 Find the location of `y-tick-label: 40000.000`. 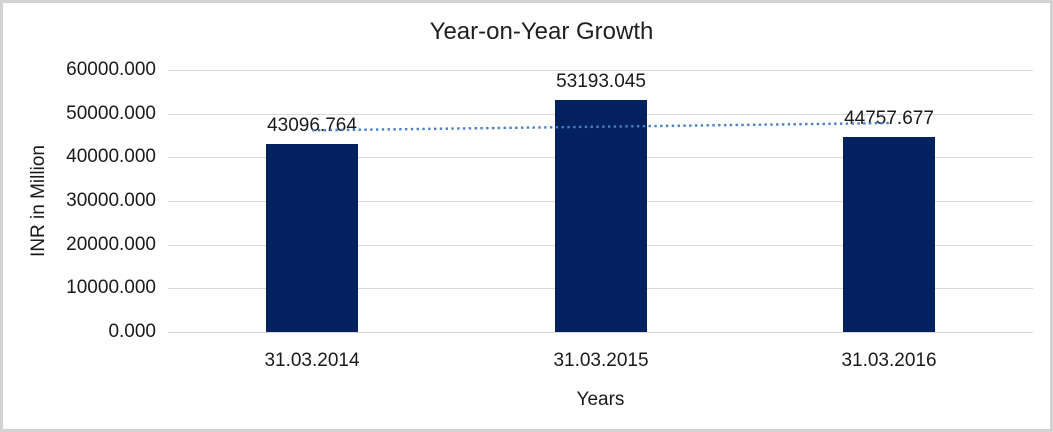

y-tick-label: 40000.000 is located at coordinates (111, 156).